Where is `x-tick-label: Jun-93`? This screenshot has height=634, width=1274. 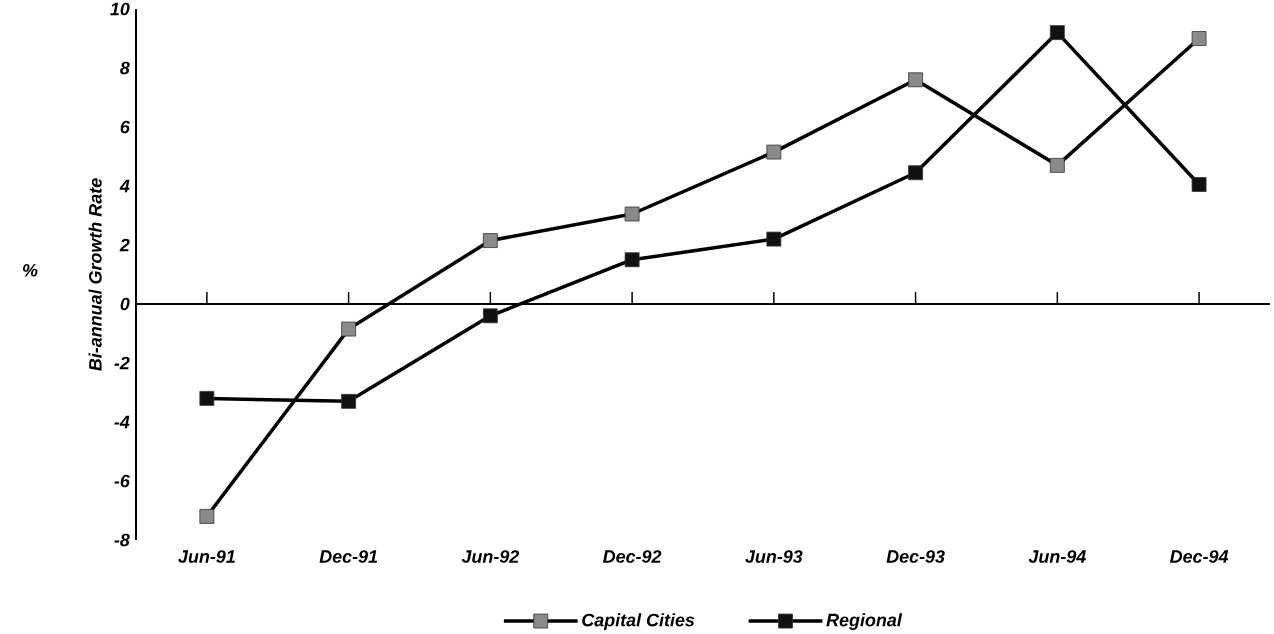
x-tick-label: Jun-93 is located at coordinates (774, 556).